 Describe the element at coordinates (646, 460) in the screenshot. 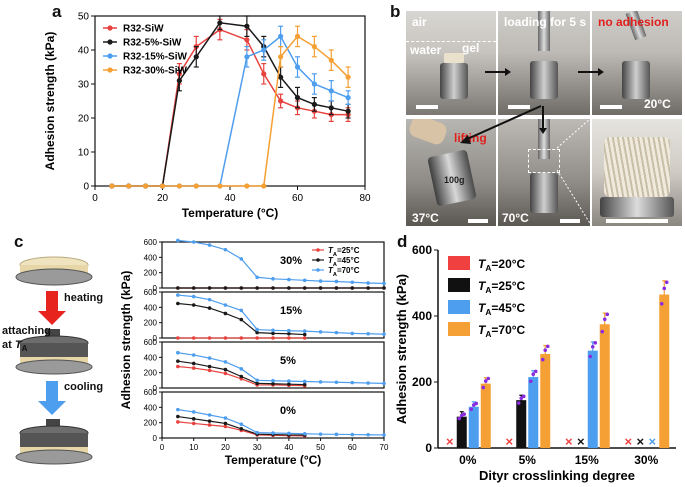

I see `x-tick-label: 30%` at that location.